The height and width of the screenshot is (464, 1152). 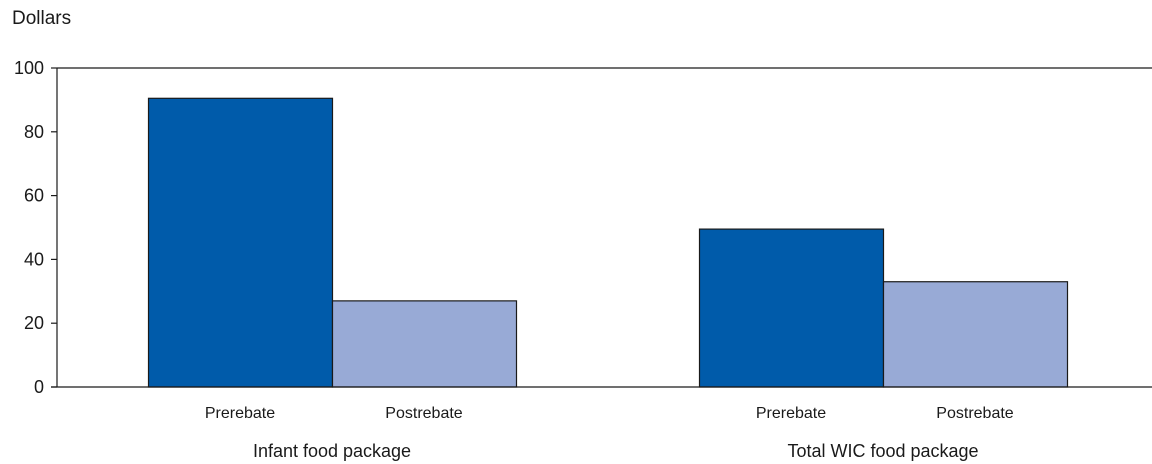 What do you see at coordinates (35, 227) in the screenshot?
I see `y-axis-ticks: 0 20 40 60 80 100` at bounding box center [35, 227].